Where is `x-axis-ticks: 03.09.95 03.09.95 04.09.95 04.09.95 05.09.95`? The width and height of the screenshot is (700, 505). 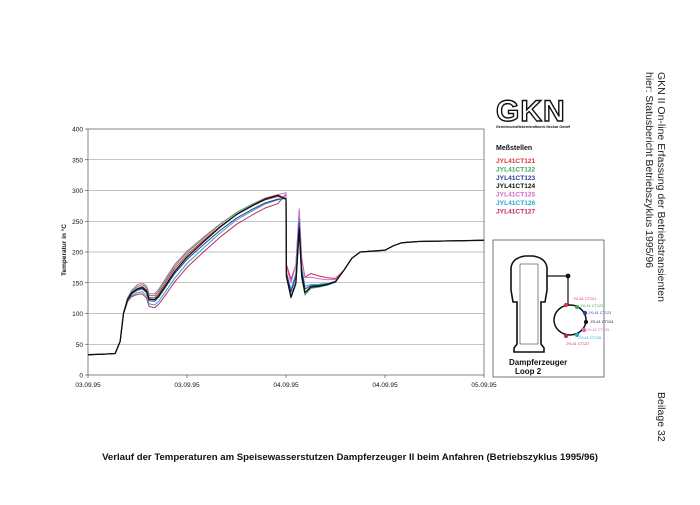 x-axis-ticks: 03.09.95 03.09.95 04.09.95 04.09.95 05.09.95 is located at coordinates (286, 382).